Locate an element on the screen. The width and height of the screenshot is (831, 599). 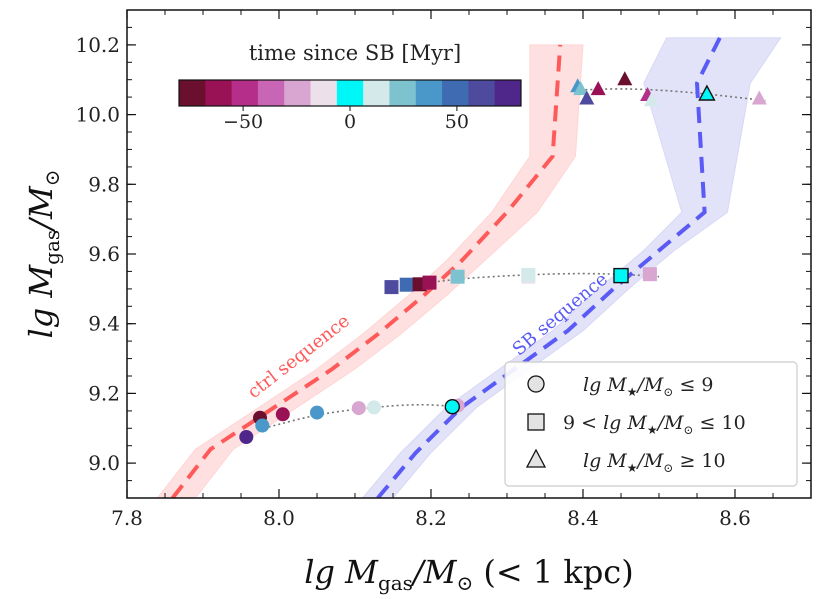
y-tick-label-2: 9.4 is located at coordinates (104, 324).